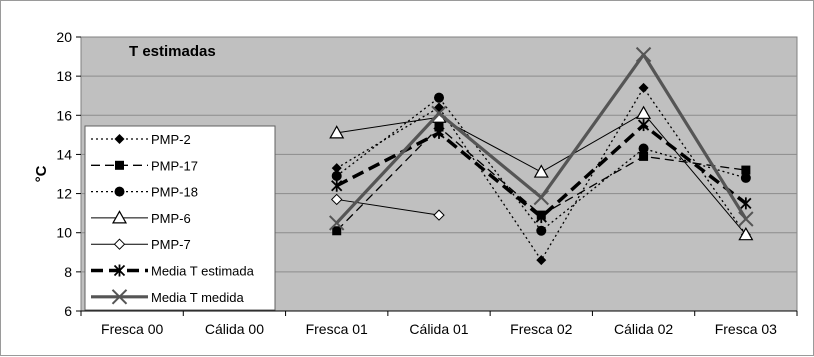 The width and height of the screenshot is (814, 357). Describe the element at coordinates (64, 154) in the screenshot. I see `y-tick-label: 14` at that location.